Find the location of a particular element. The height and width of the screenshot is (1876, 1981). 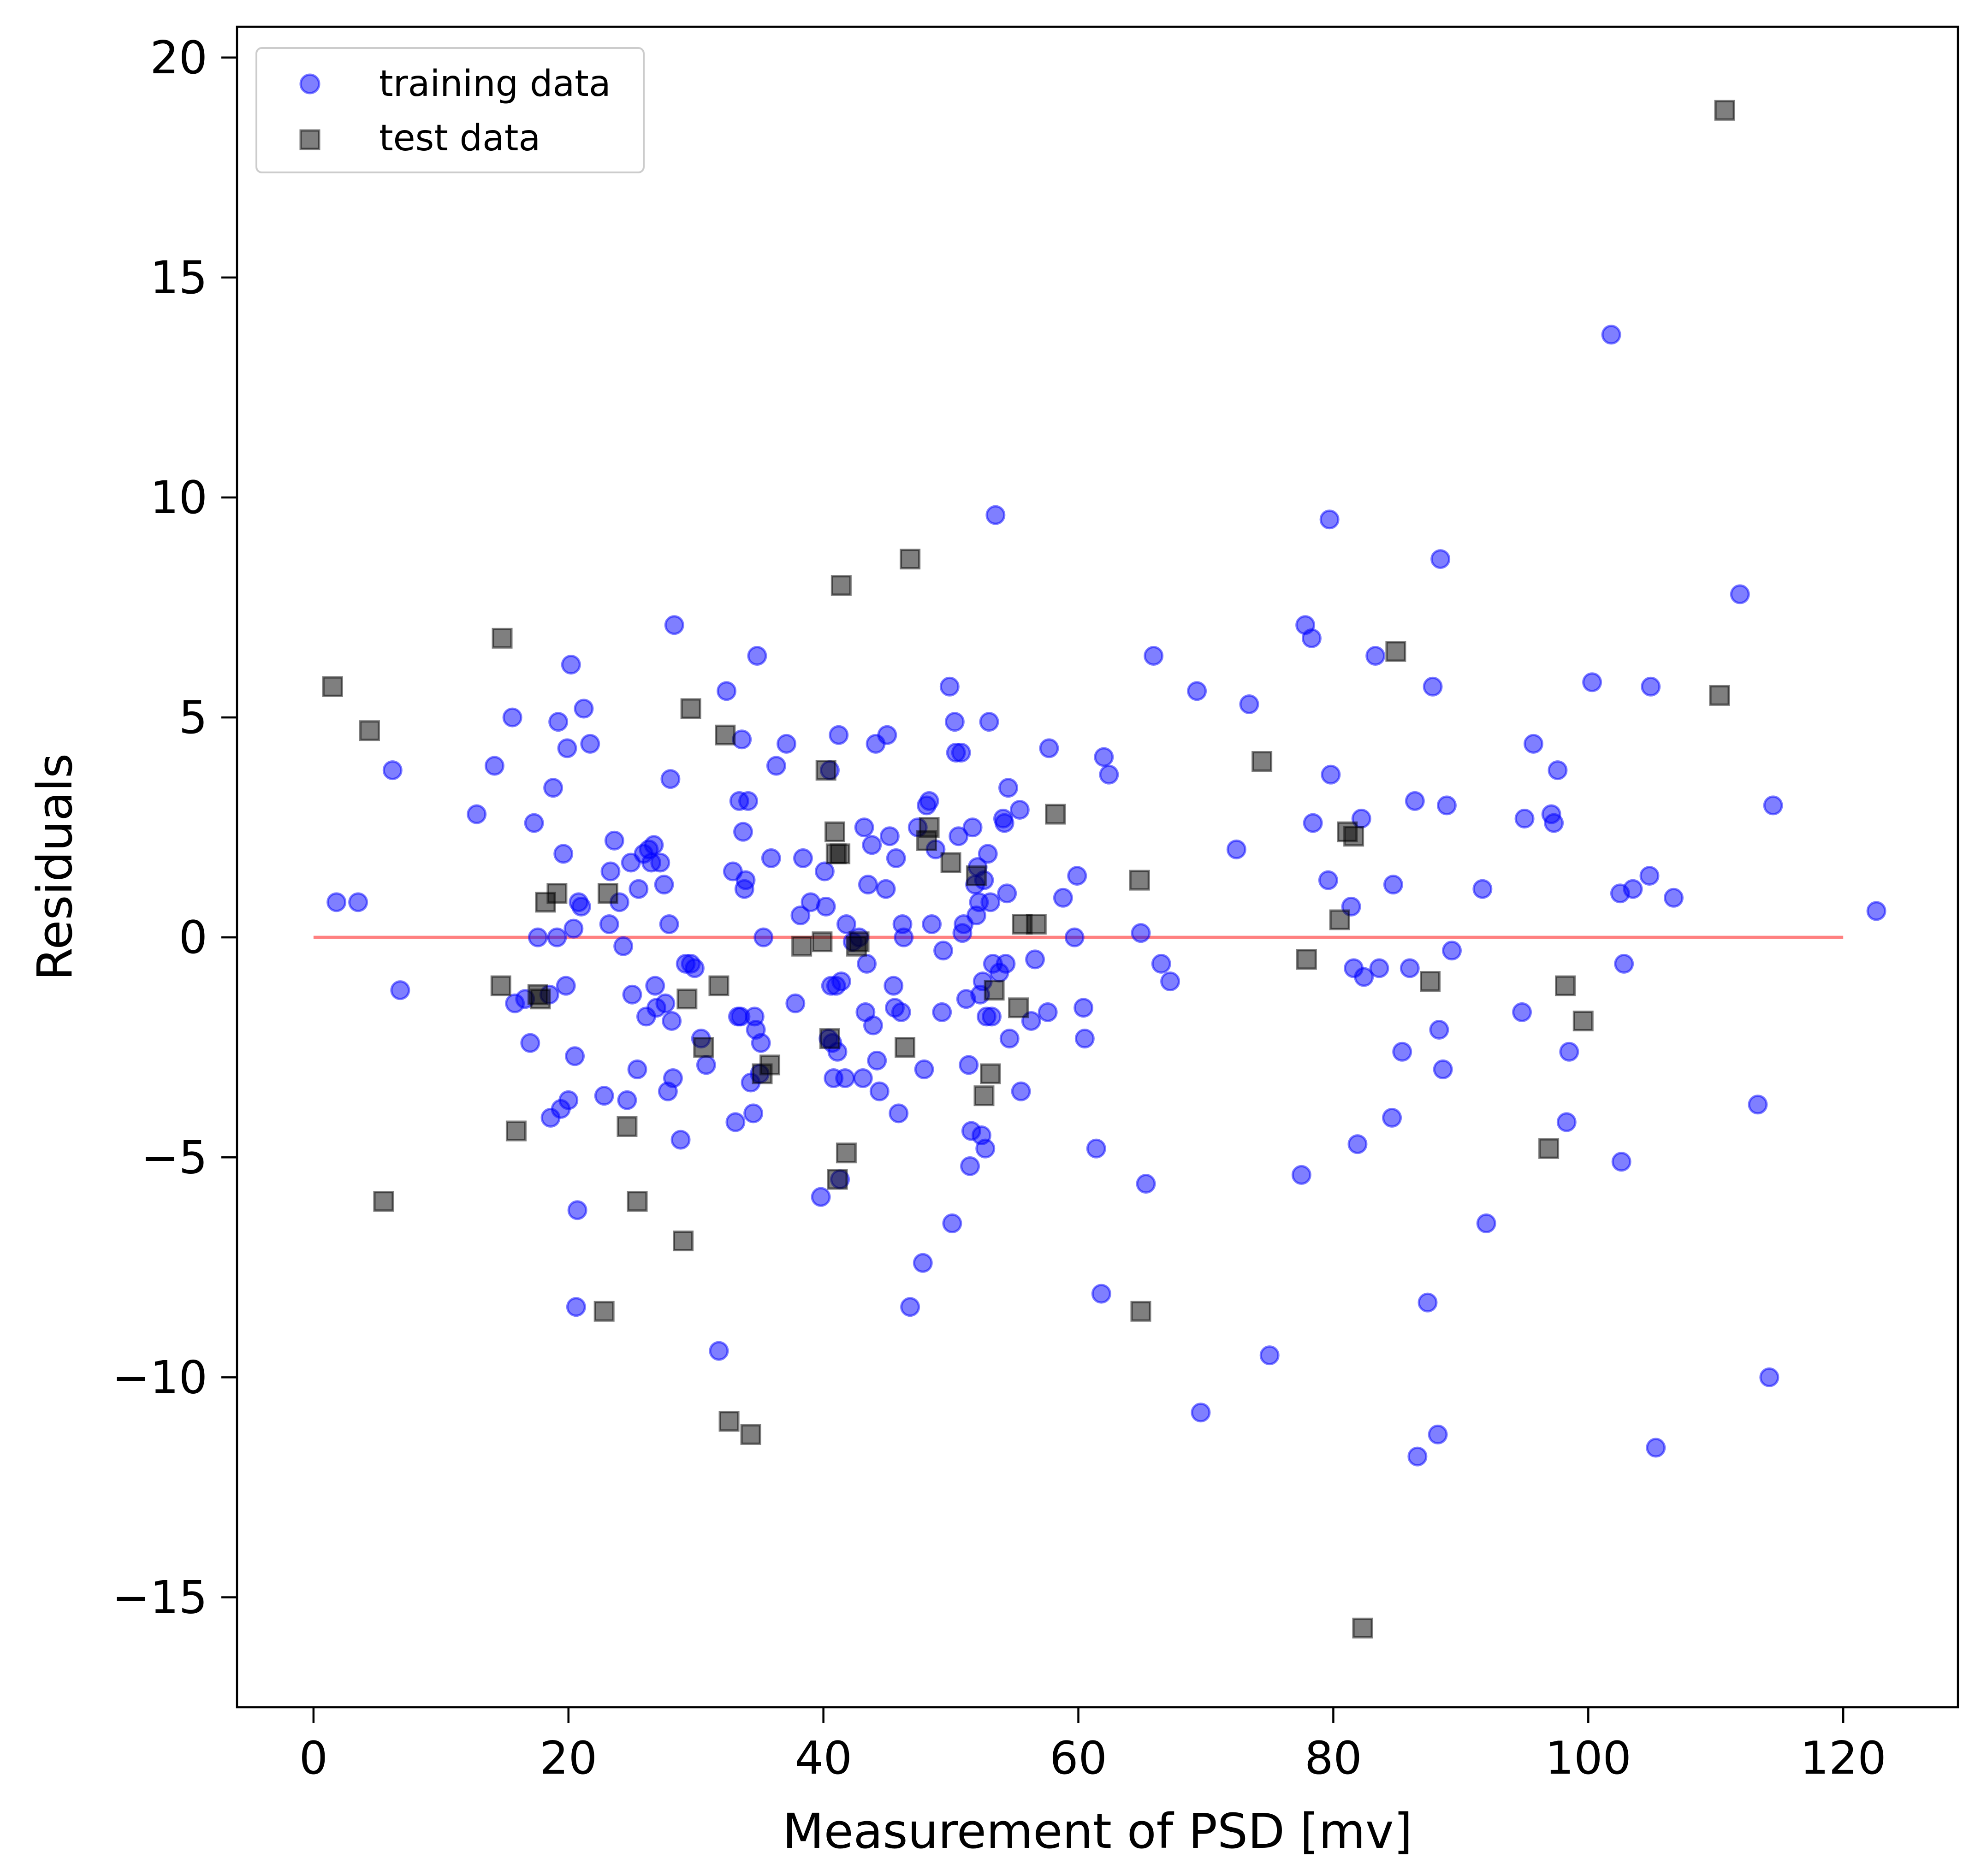

x-tick-label: 100 is located at coordinates (1588, 1758).